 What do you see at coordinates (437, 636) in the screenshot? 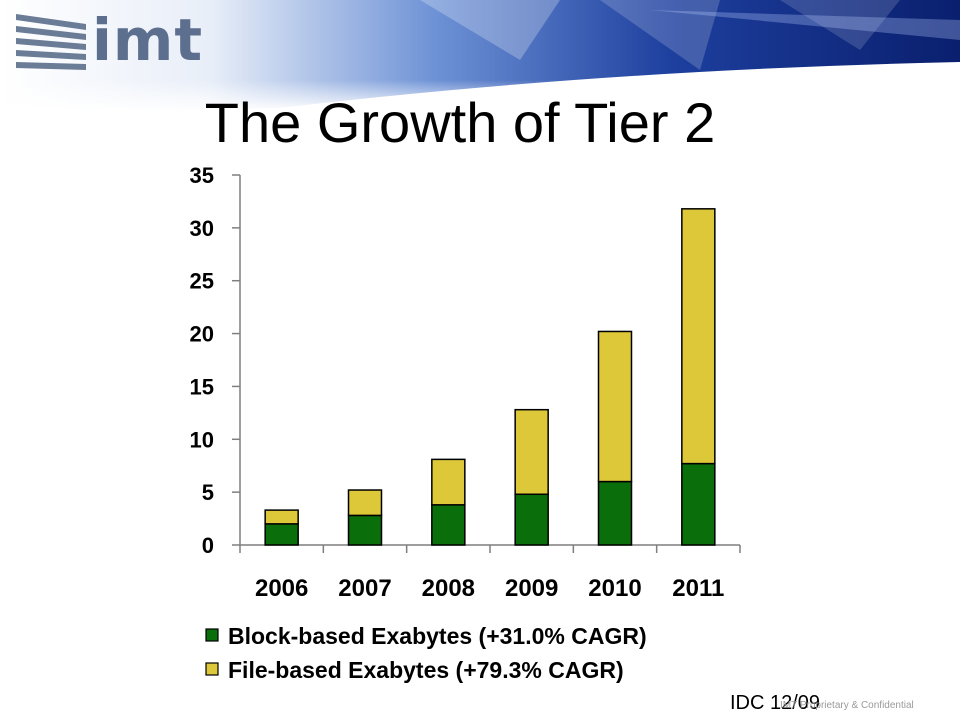
I see `legend-label-block: Block-based Exabytes (+31.0% CAGR)` at bounding box center [437, 636].